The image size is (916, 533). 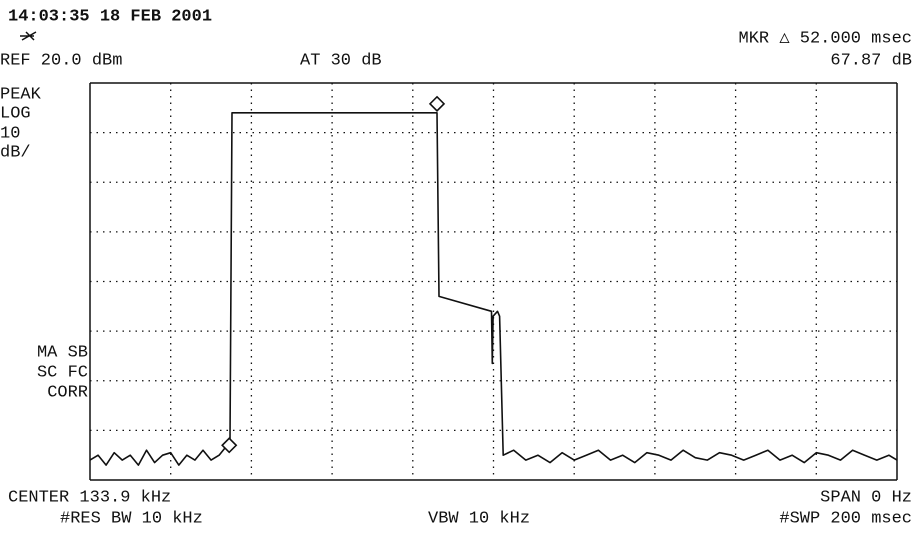 I want to click on status: CORR, so click(x=67, y=392).